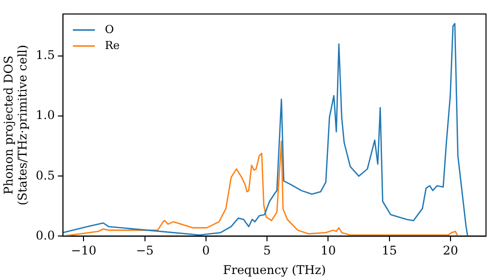  What do you see at coordinates (267, 251) in the screenshot?
I see `x-tick-label: 5` at bounding box center [267, 251].